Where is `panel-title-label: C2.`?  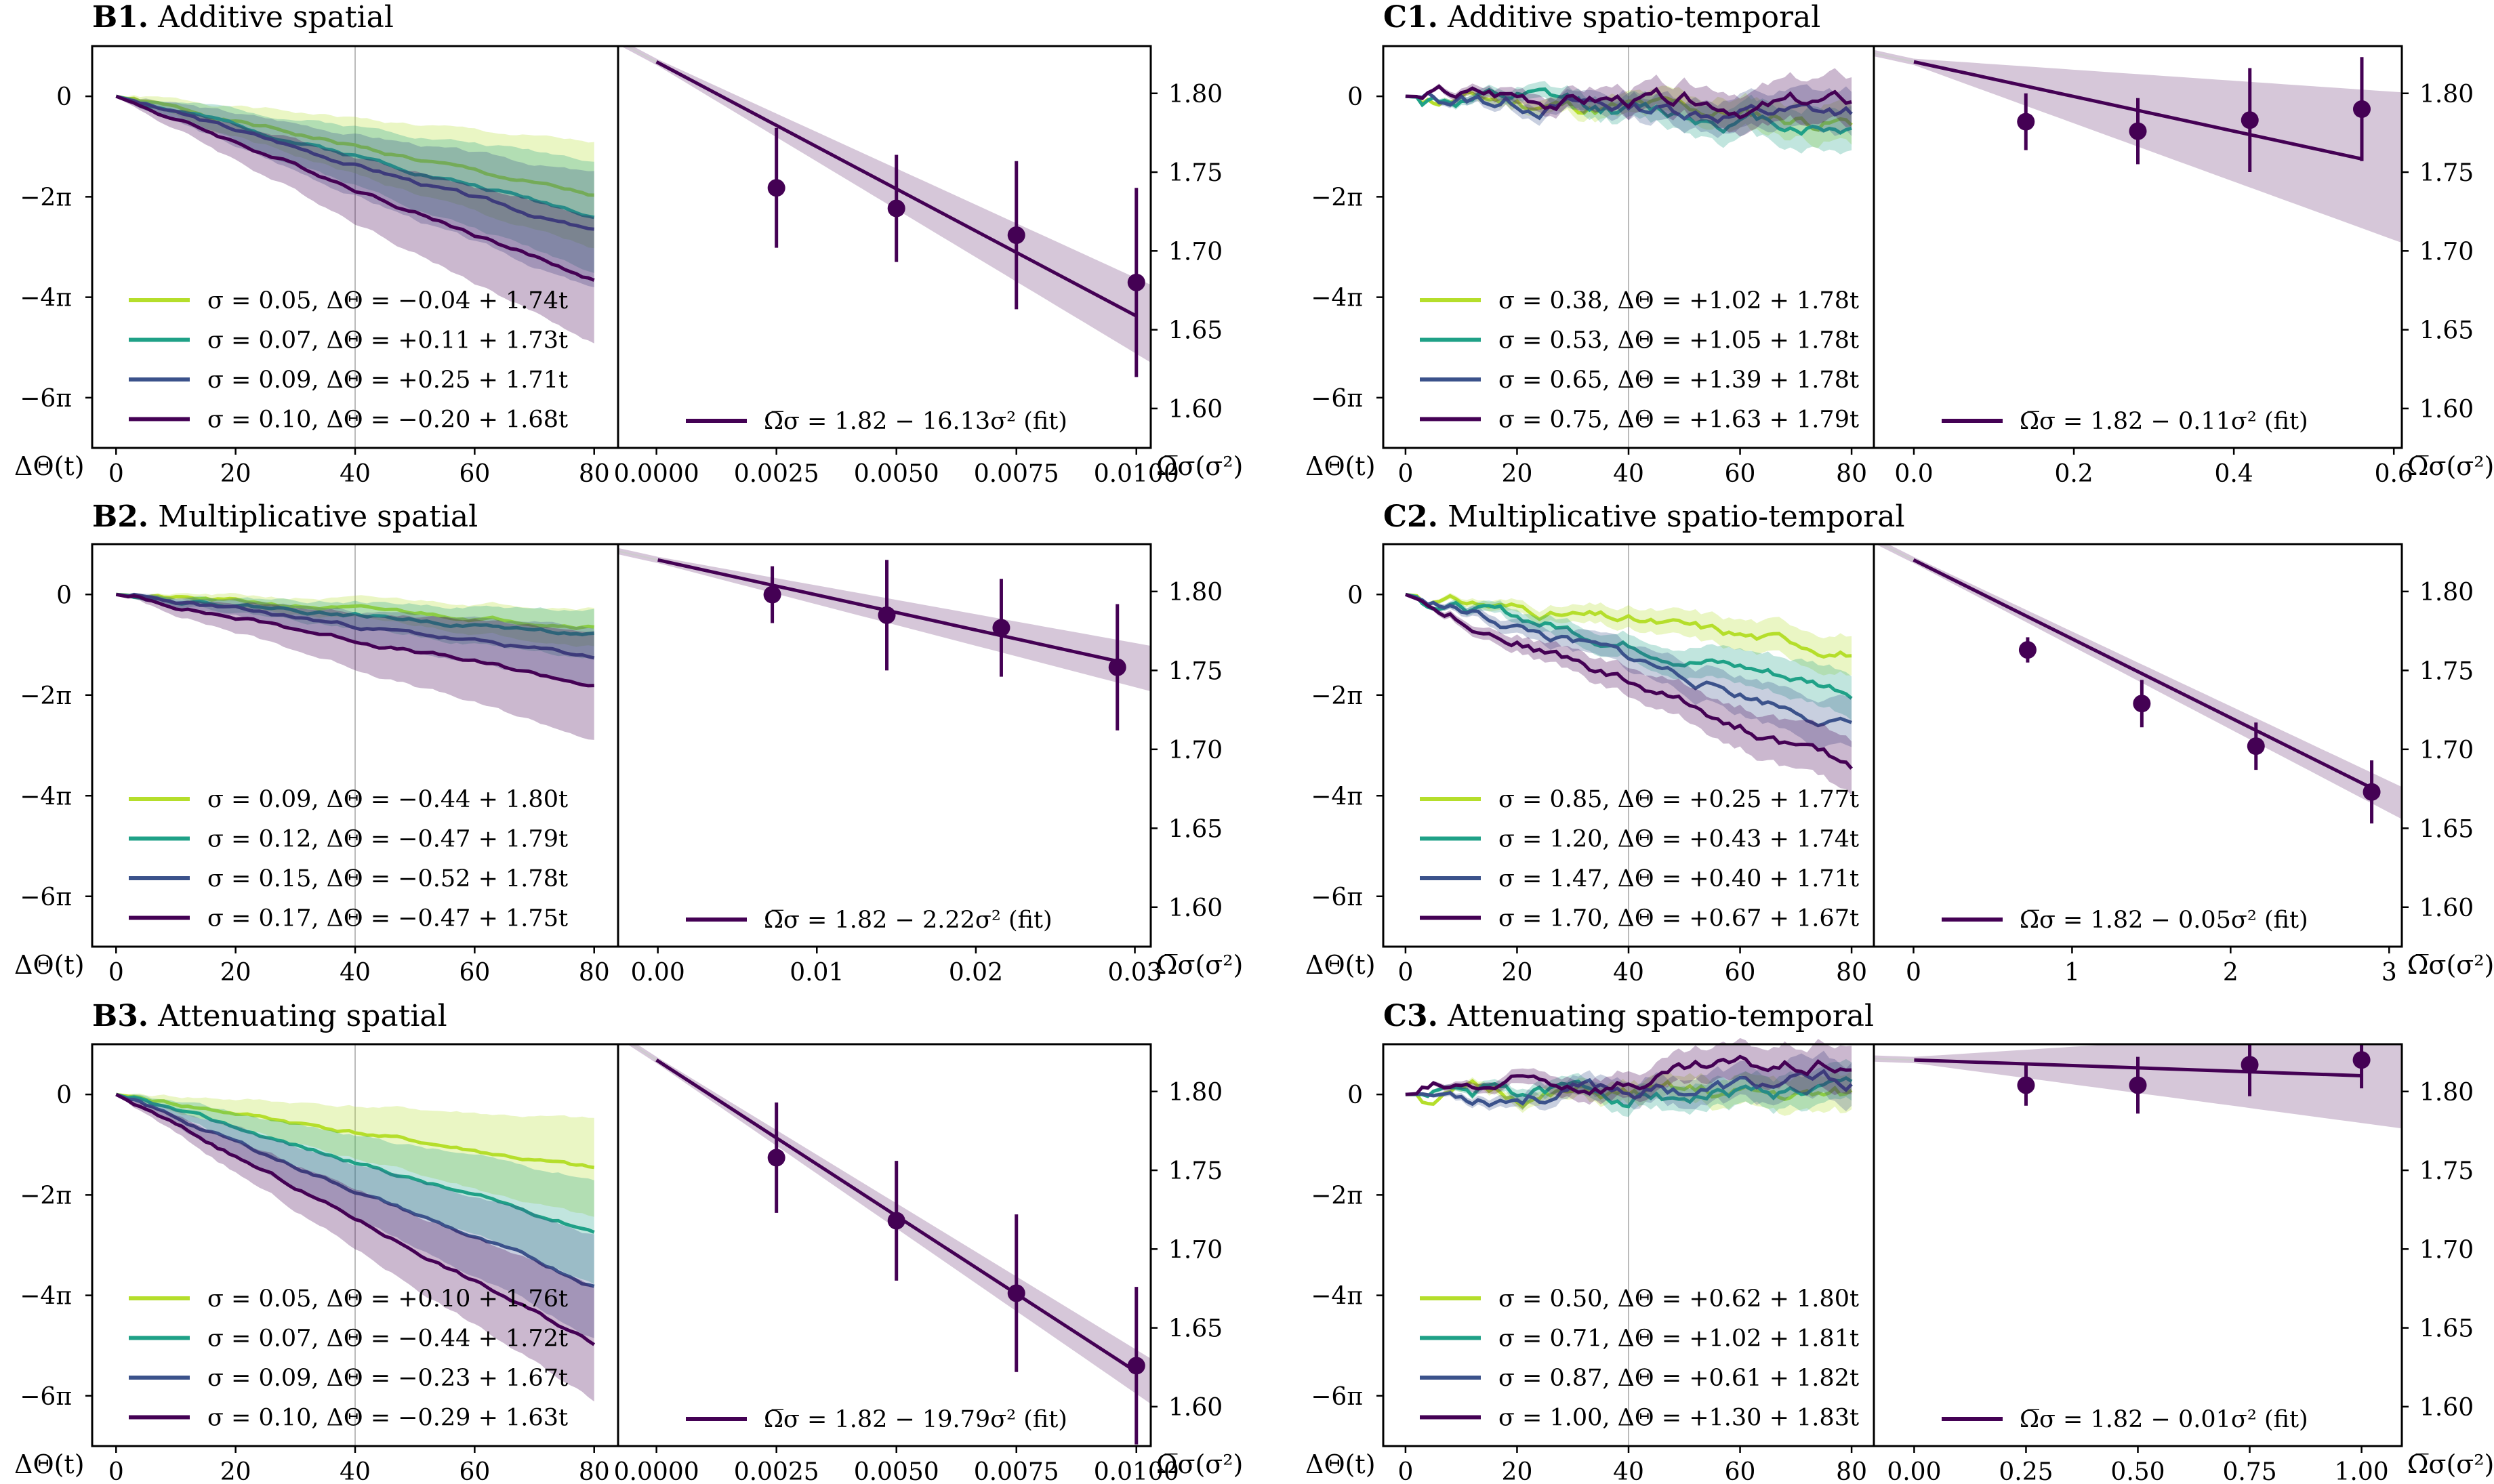 panel-title-label: C2. is located at coordinates (1410, 516).